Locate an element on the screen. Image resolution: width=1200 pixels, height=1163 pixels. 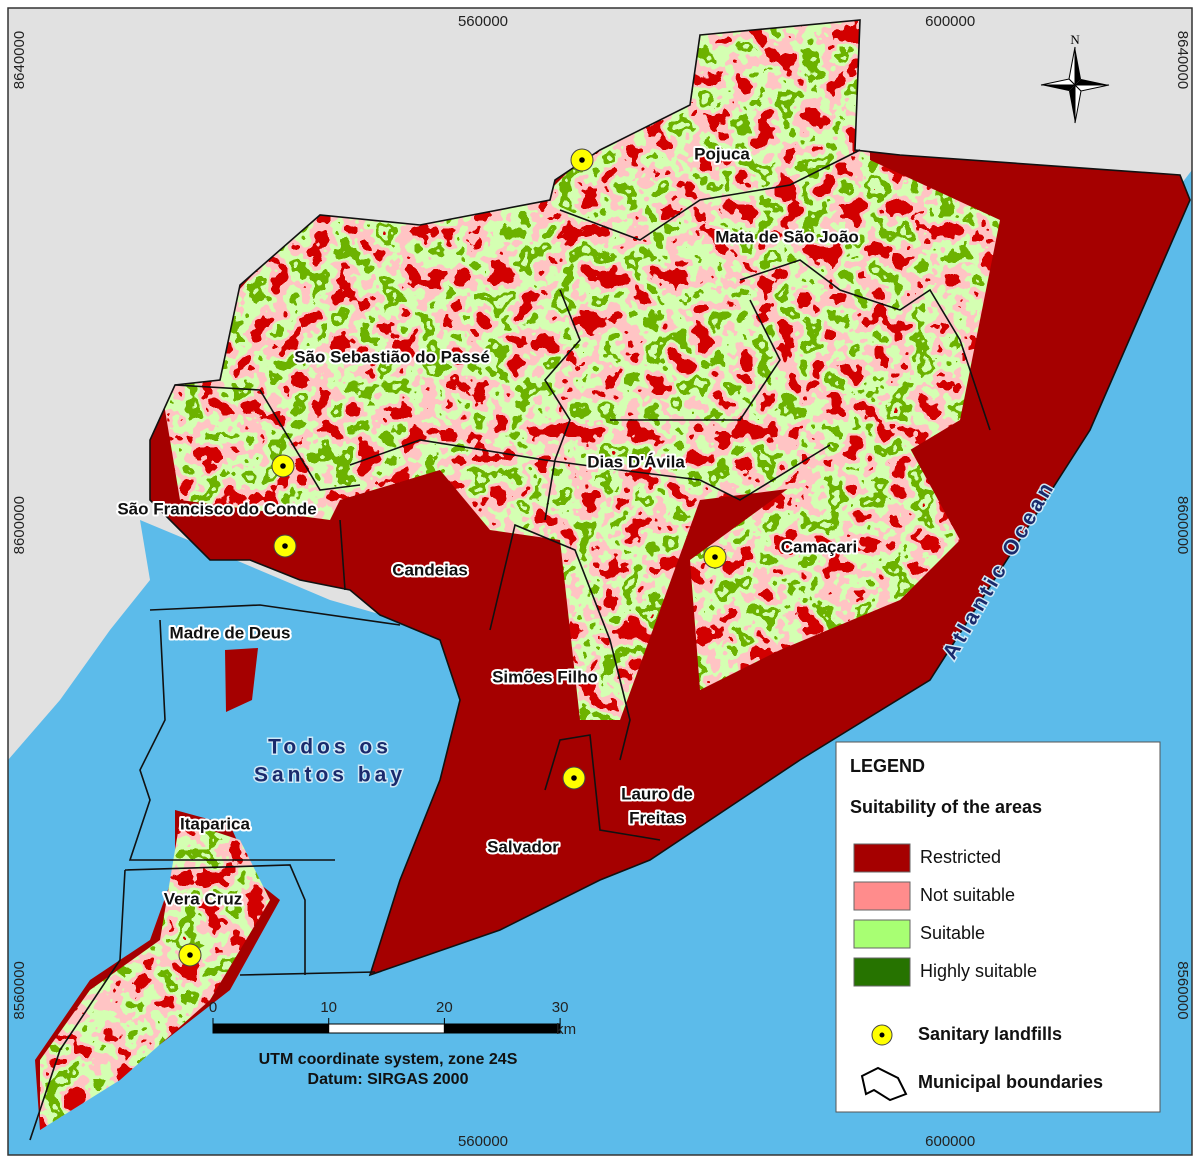
municipality-label: Vera Cruz is located at coordinates (203, 898).